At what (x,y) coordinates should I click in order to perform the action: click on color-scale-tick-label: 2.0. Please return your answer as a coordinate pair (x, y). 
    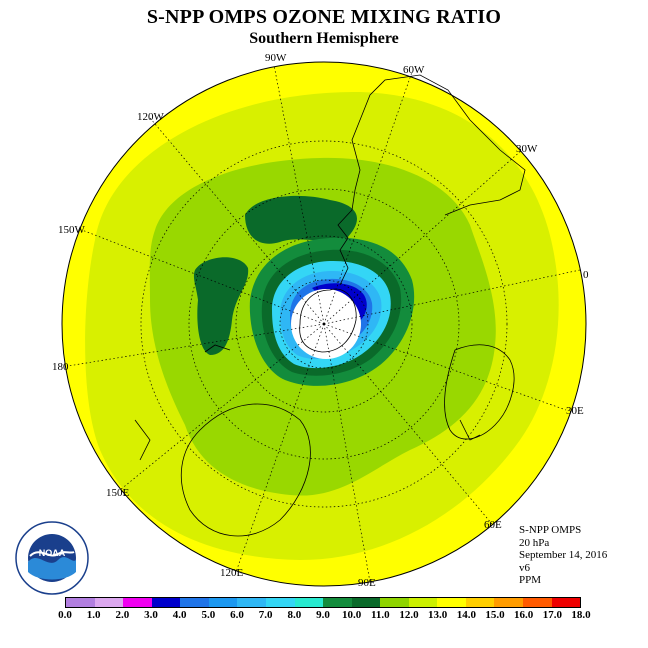
    Looking at the image, I should click on (122, 615).